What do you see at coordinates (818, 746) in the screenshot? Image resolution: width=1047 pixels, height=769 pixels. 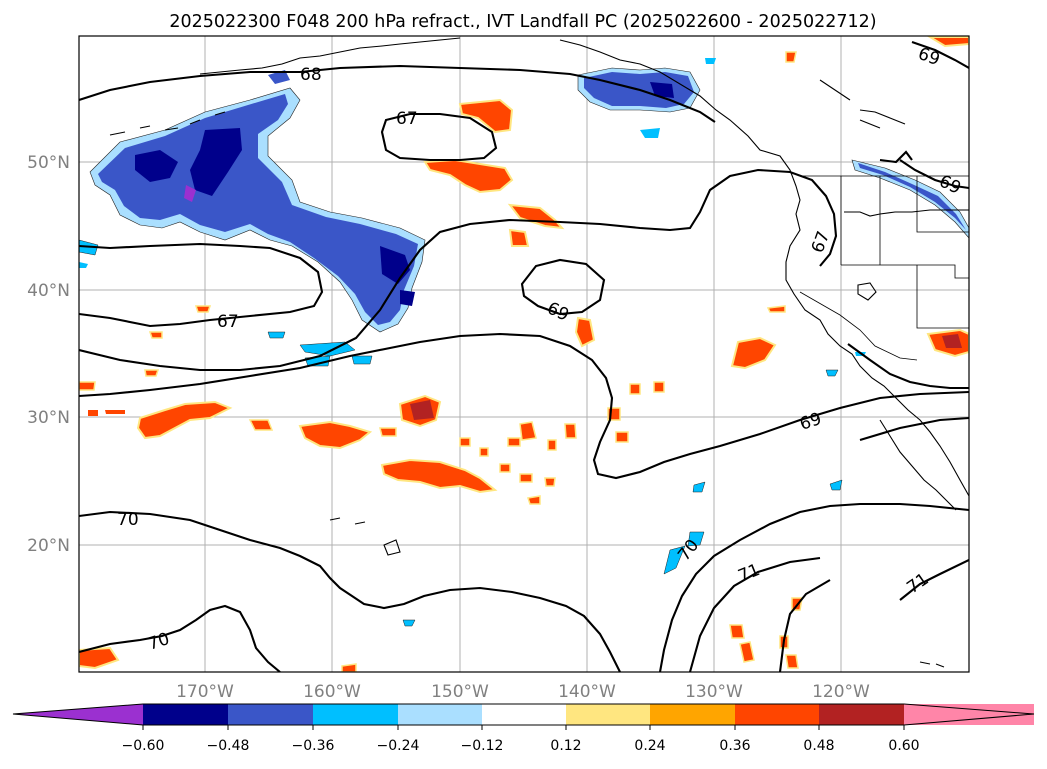 I see `colorbar-tick-label: 0.48` at bounding box center [818, 746].